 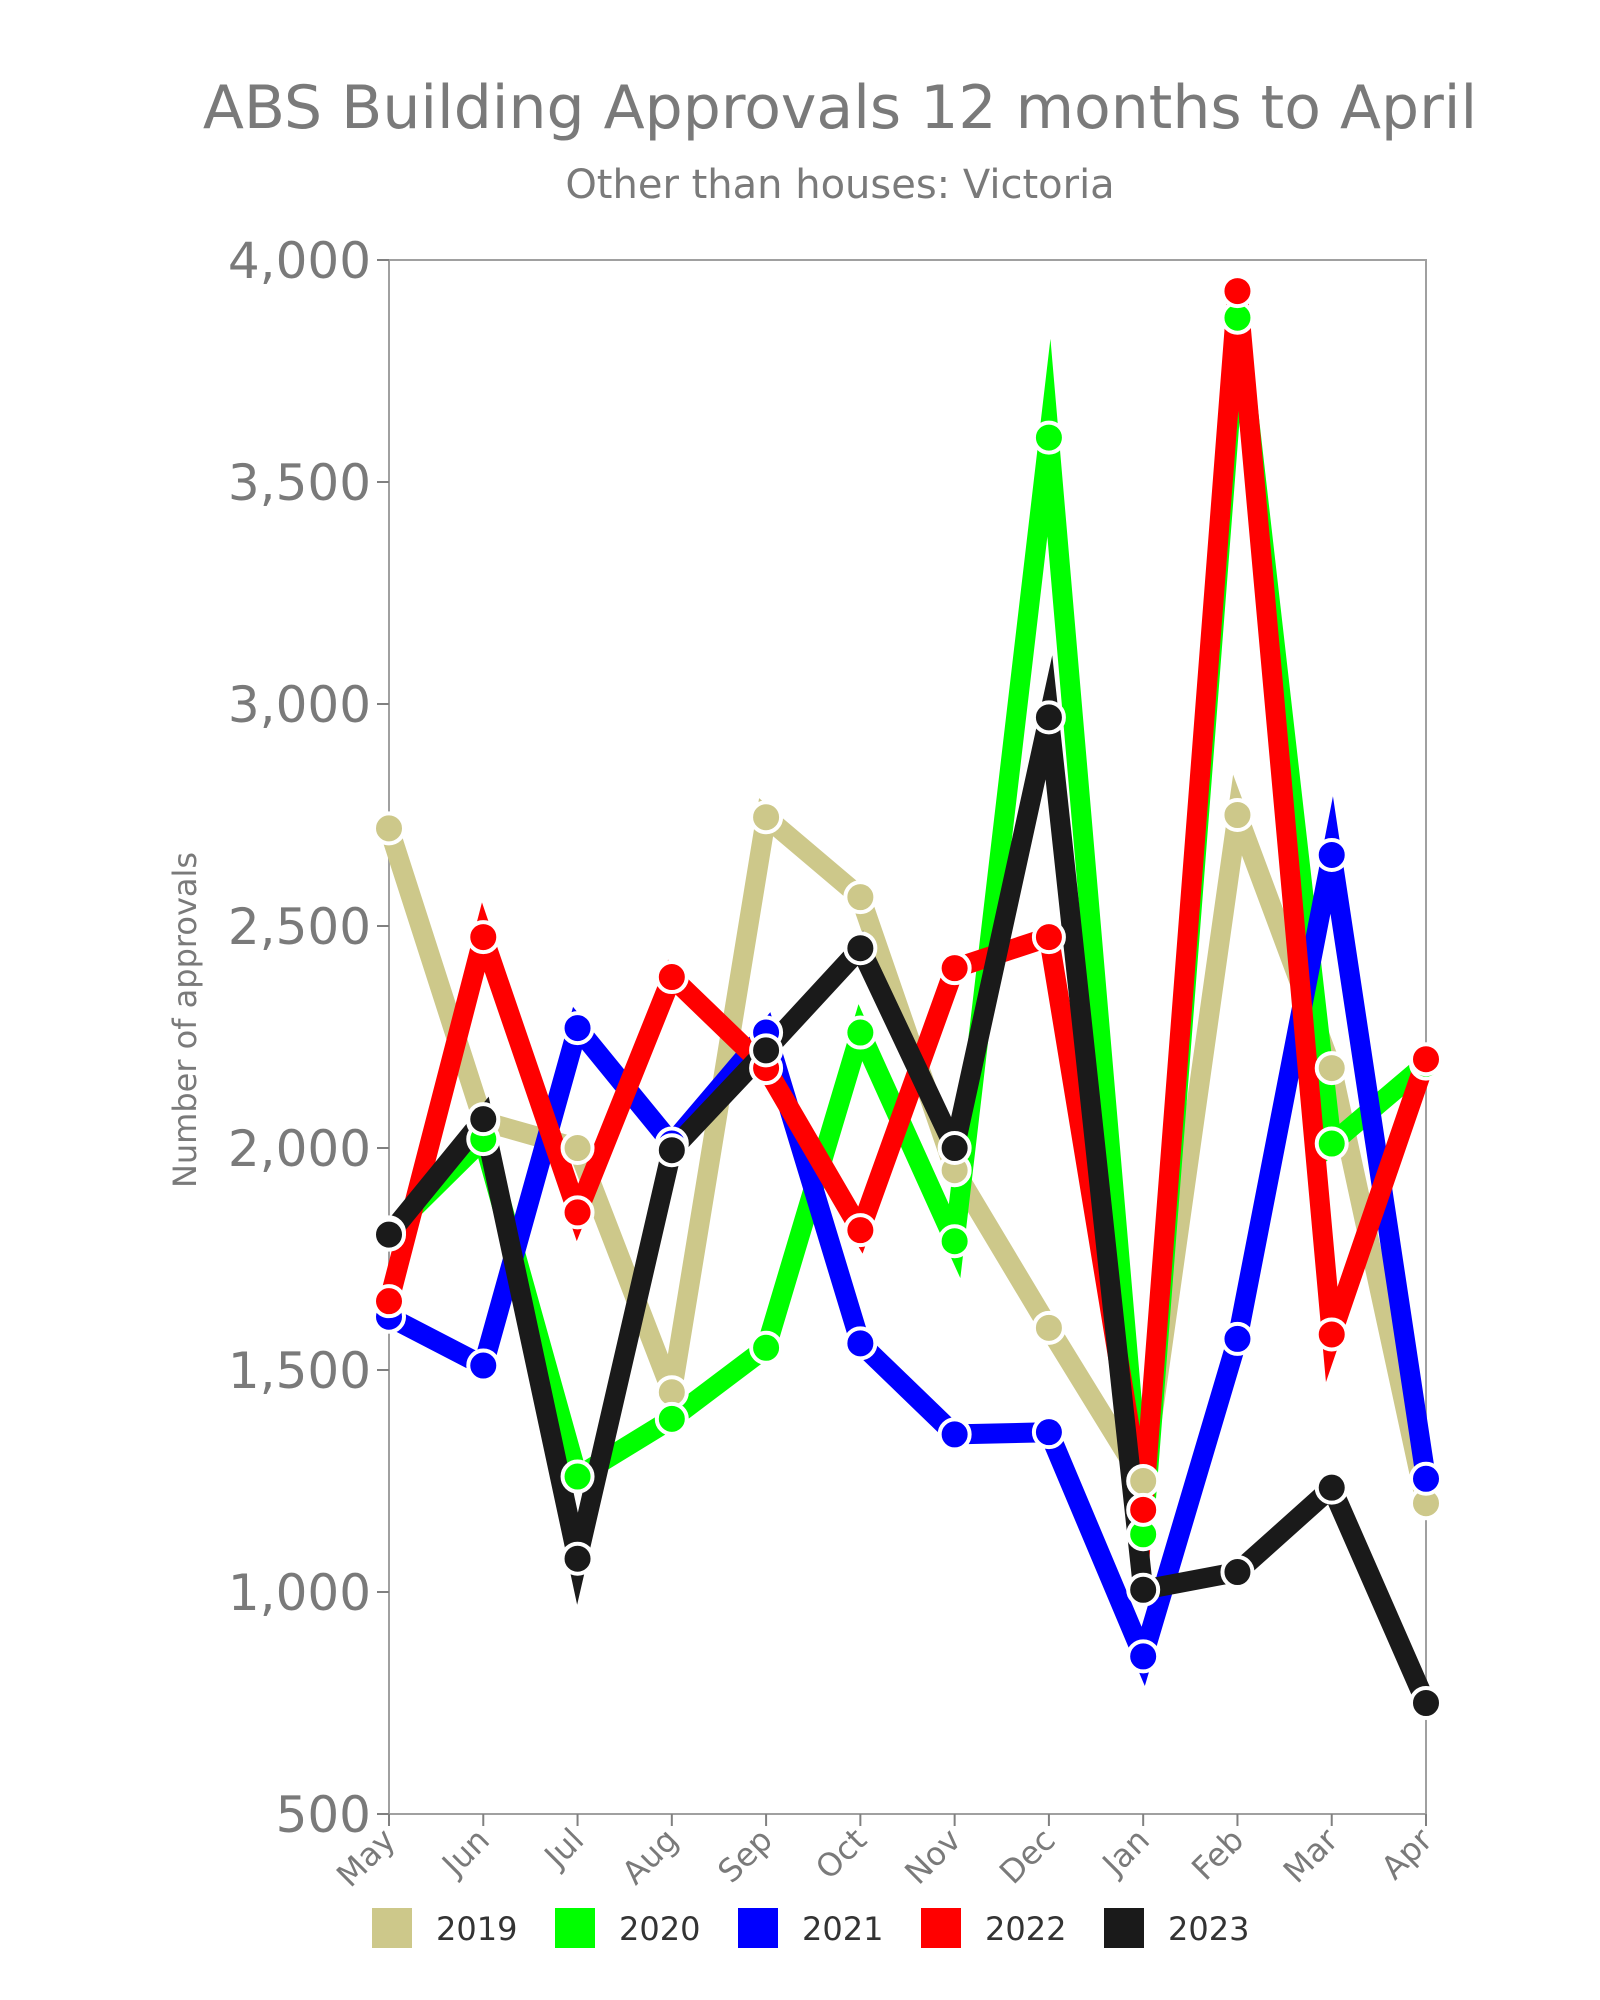 I want to click on data-point-2019-May, so click(x=389, y=828).